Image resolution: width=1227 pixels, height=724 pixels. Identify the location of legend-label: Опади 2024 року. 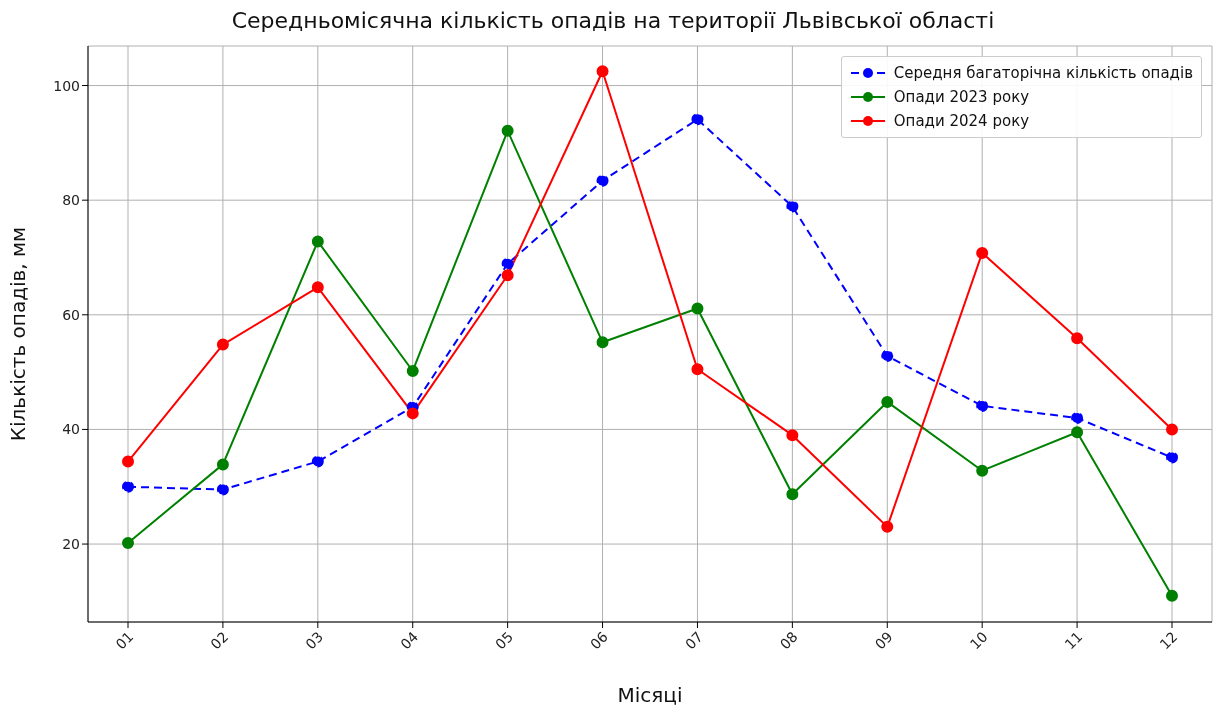
(961, 121).